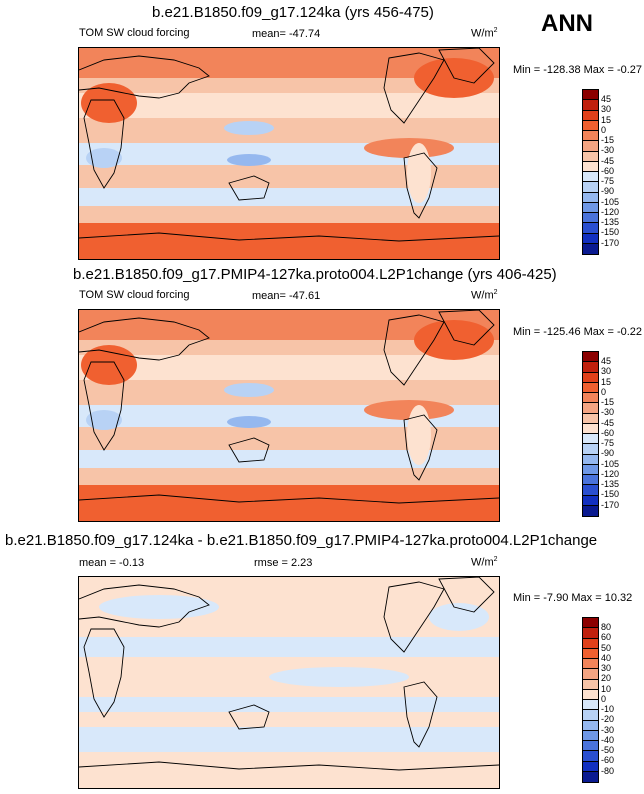 The width and height of the screenshot is (644, 794). Describe the element at coordinates (573, 598) in the screenshot. I see `panel-3-minmax: Min = -7.90 Max = 10.32` at that location.